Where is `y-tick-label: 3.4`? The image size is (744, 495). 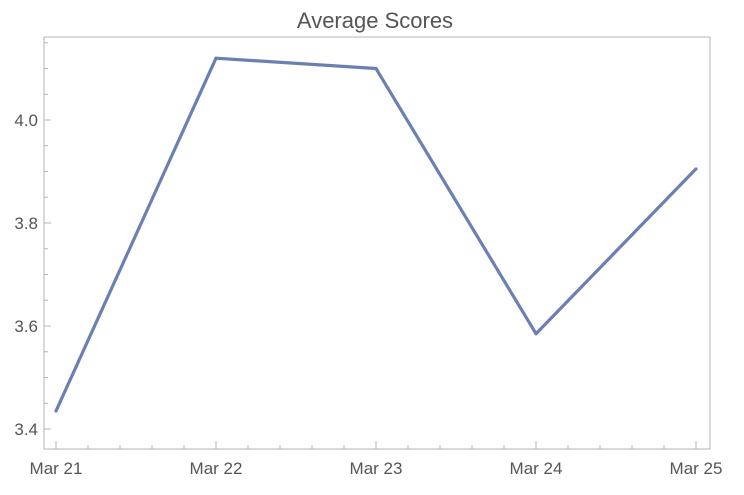
y-tick-label: 3.4 is located at coordinates (26, 429).